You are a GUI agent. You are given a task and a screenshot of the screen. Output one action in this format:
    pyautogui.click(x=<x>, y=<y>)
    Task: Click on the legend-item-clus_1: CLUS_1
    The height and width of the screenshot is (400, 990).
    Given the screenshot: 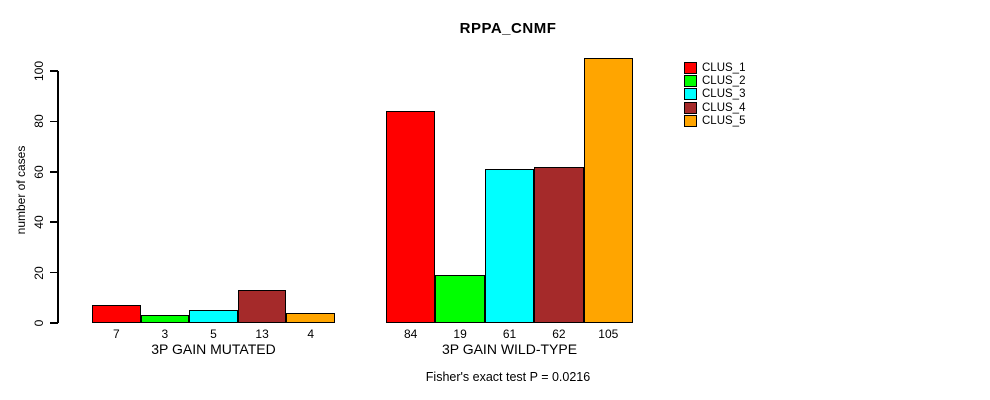 What is the action you would take?
    pyautogui.click(x=714, y=67)
    